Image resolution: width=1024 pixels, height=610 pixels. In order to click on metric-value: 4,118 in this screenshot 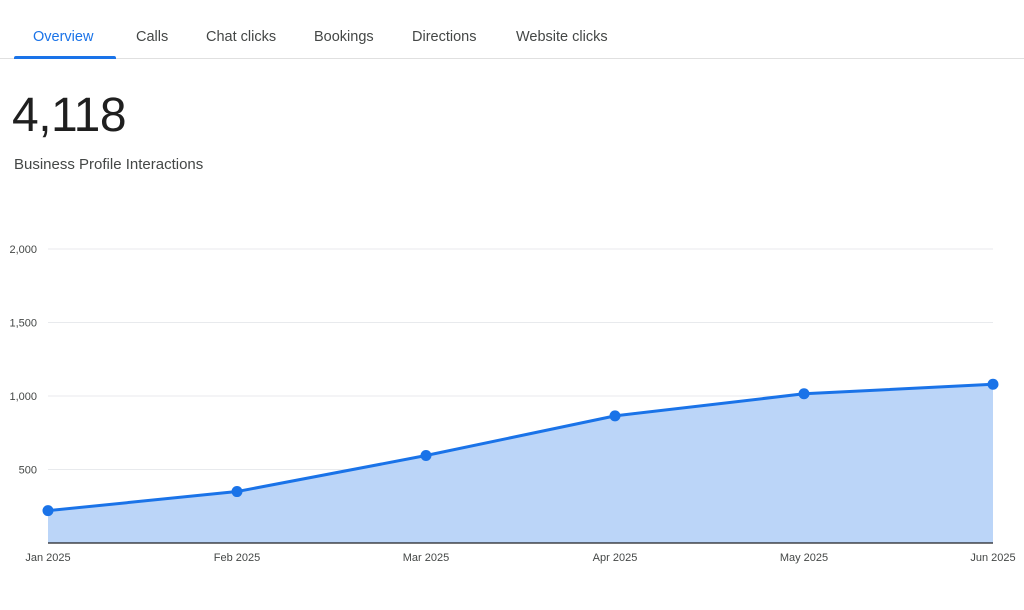, I will do `click(69, 115)`.